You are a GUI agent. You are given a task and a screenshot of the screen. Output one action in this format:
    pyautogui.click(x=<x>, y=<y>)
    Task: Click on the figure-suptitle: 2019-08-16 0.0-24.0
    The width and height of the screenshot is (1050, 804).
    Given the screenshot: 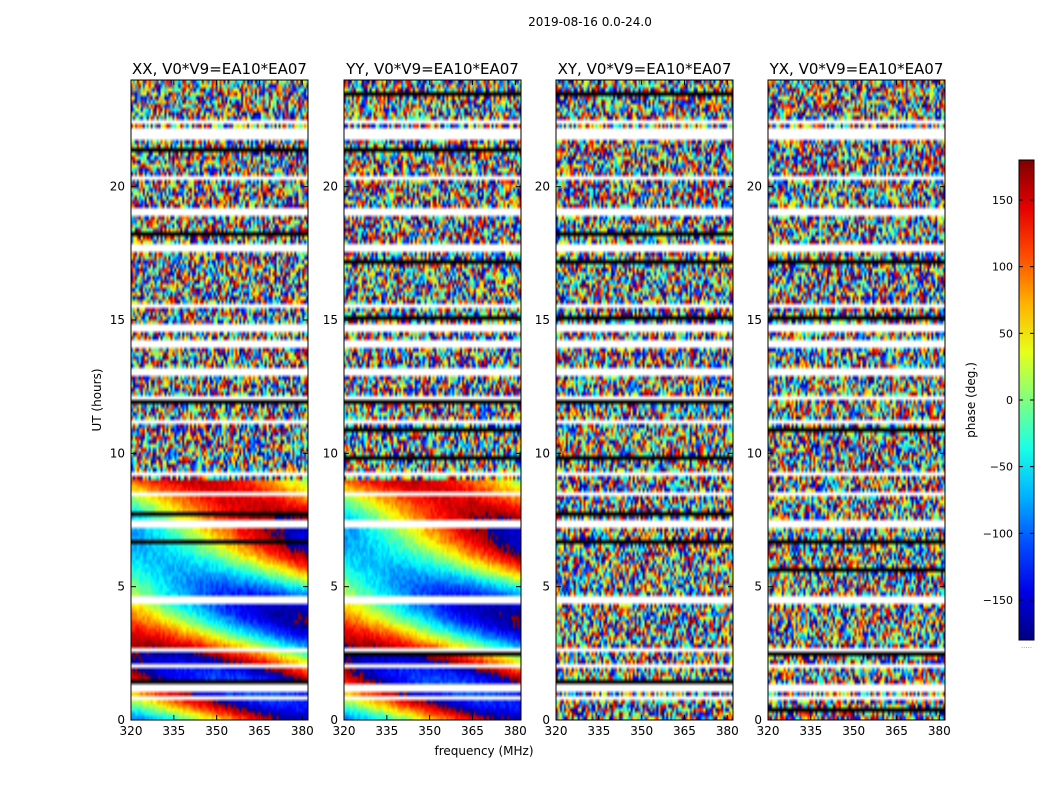 What is the action you would take?
    pyautogui.click(x=590, y=22)
    